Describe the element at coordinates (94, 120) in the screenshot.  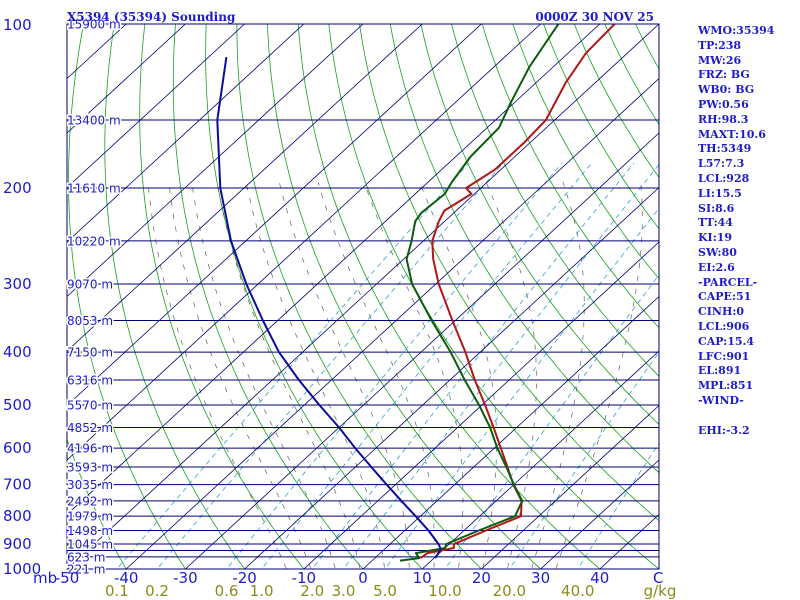
I see `height-label: 13400 m` at that location.